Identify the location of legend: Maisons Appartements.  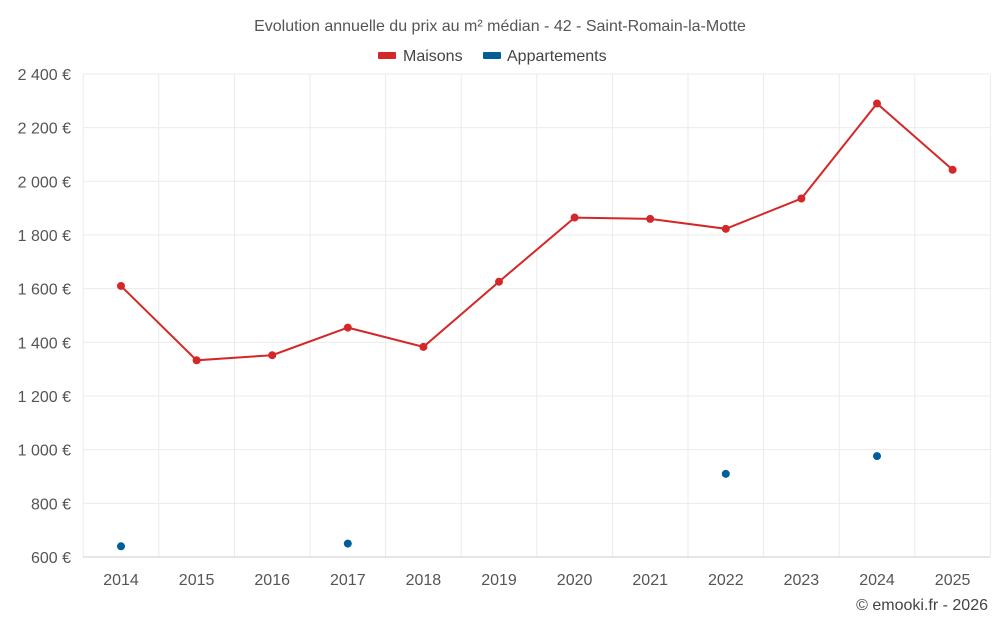
(492, 56).